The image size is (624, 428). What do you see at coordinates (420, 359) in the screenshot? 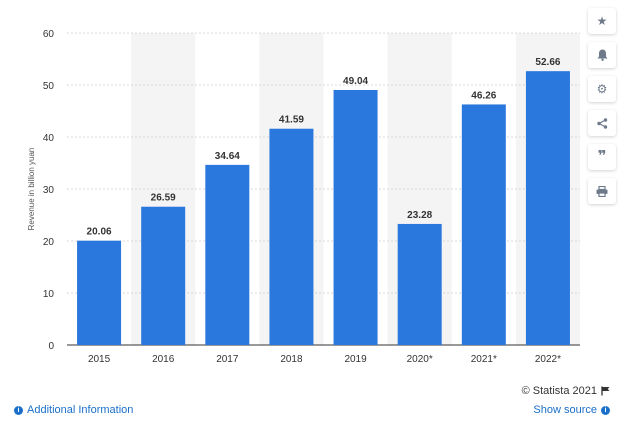
I see `x-tick-label: 2020*` at bounding box center [420, 359].